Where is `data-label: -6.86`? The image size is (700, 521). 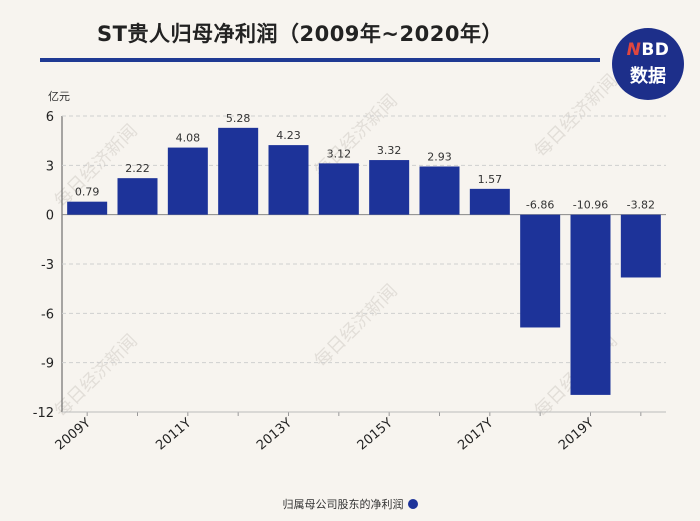
data-label: -6.86 is located at coordinates (540, 205).